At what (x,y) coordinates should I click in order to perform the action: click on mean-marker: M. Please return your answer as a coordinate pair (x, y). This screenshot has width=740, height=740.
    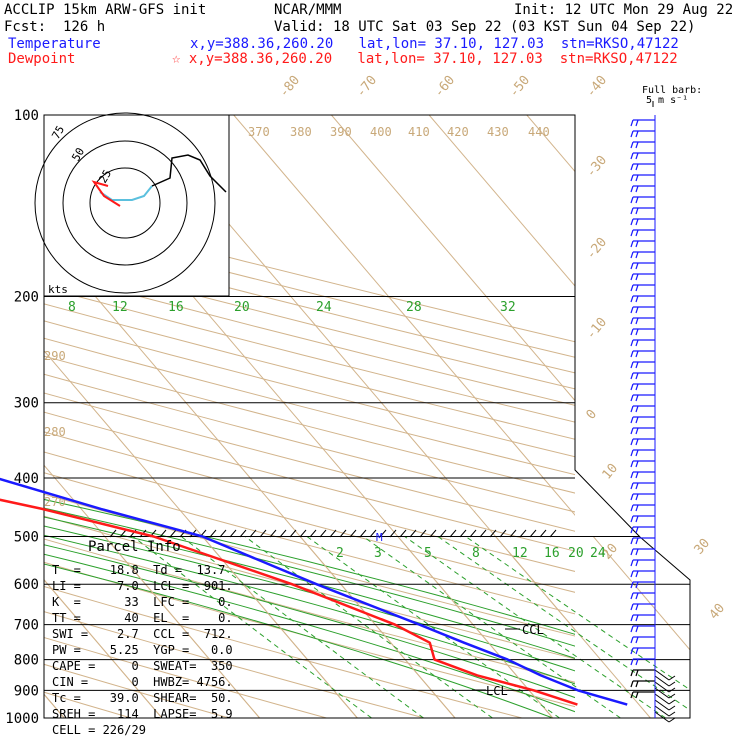
    Looking at the image, I should click on (379, 537).